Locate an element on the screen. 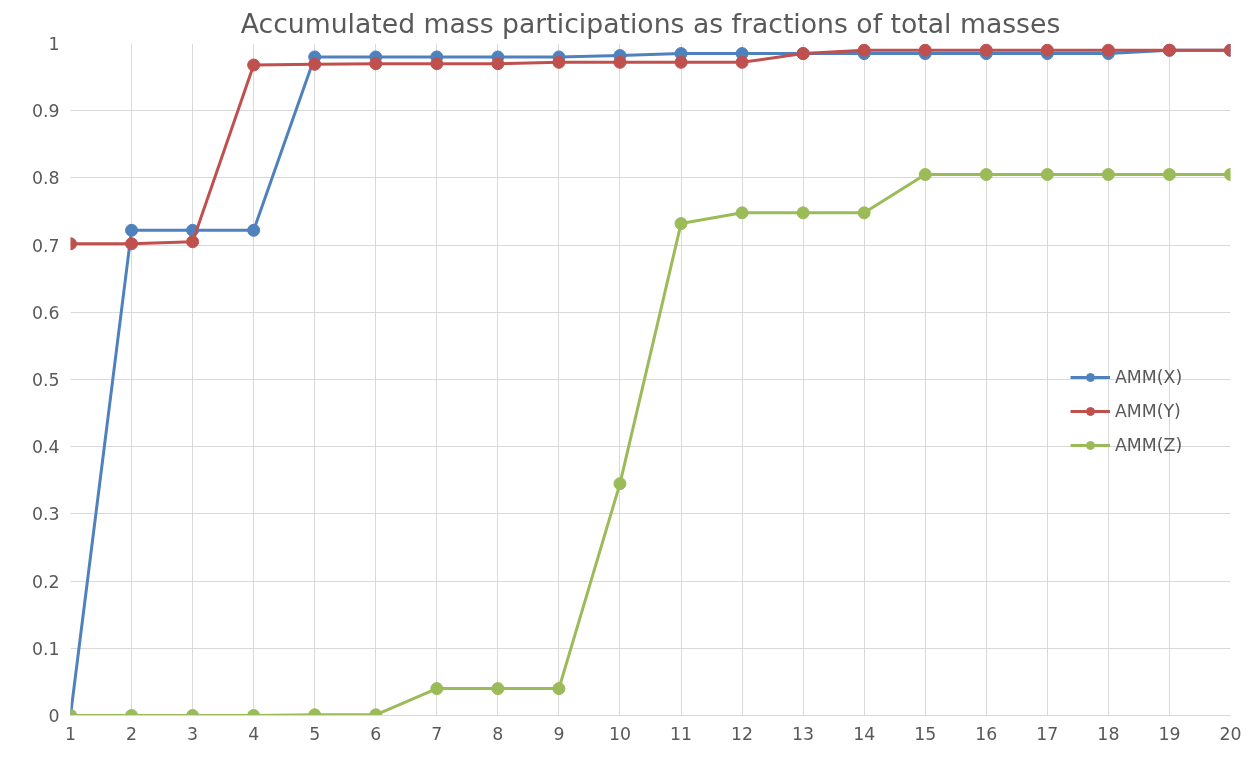  y-tick-label: 0.9 is located at coordinates (45, 111).